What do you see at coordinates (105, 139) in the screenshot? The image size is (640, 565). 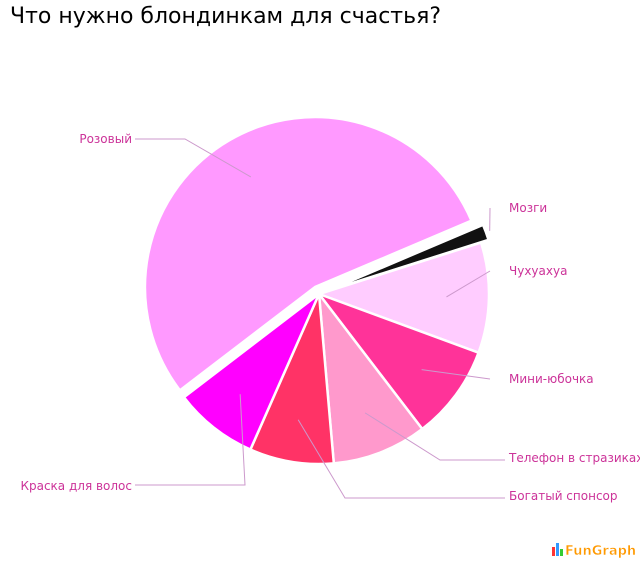 I see `slice-label: Розовый` at bounding box center [105, 139].